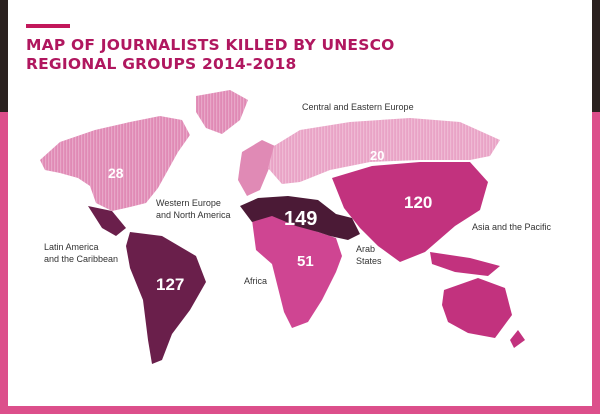 This screenshot has width=600, height=414. Describe the element at coordinates (428, 255) in the screenshot. I see `region-asia-pacific` at that location.